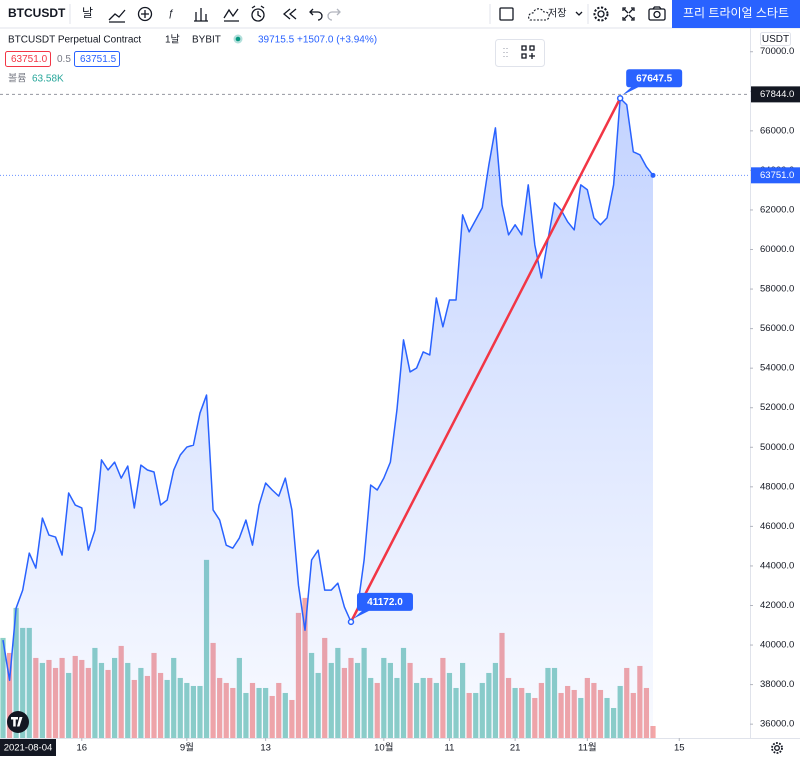 Image resolution: width=800 pixels, height=762 pixels. Describe the element at coordinates (48, 79) in the screenshot. I see `volume-value: 63.58K` at that location.